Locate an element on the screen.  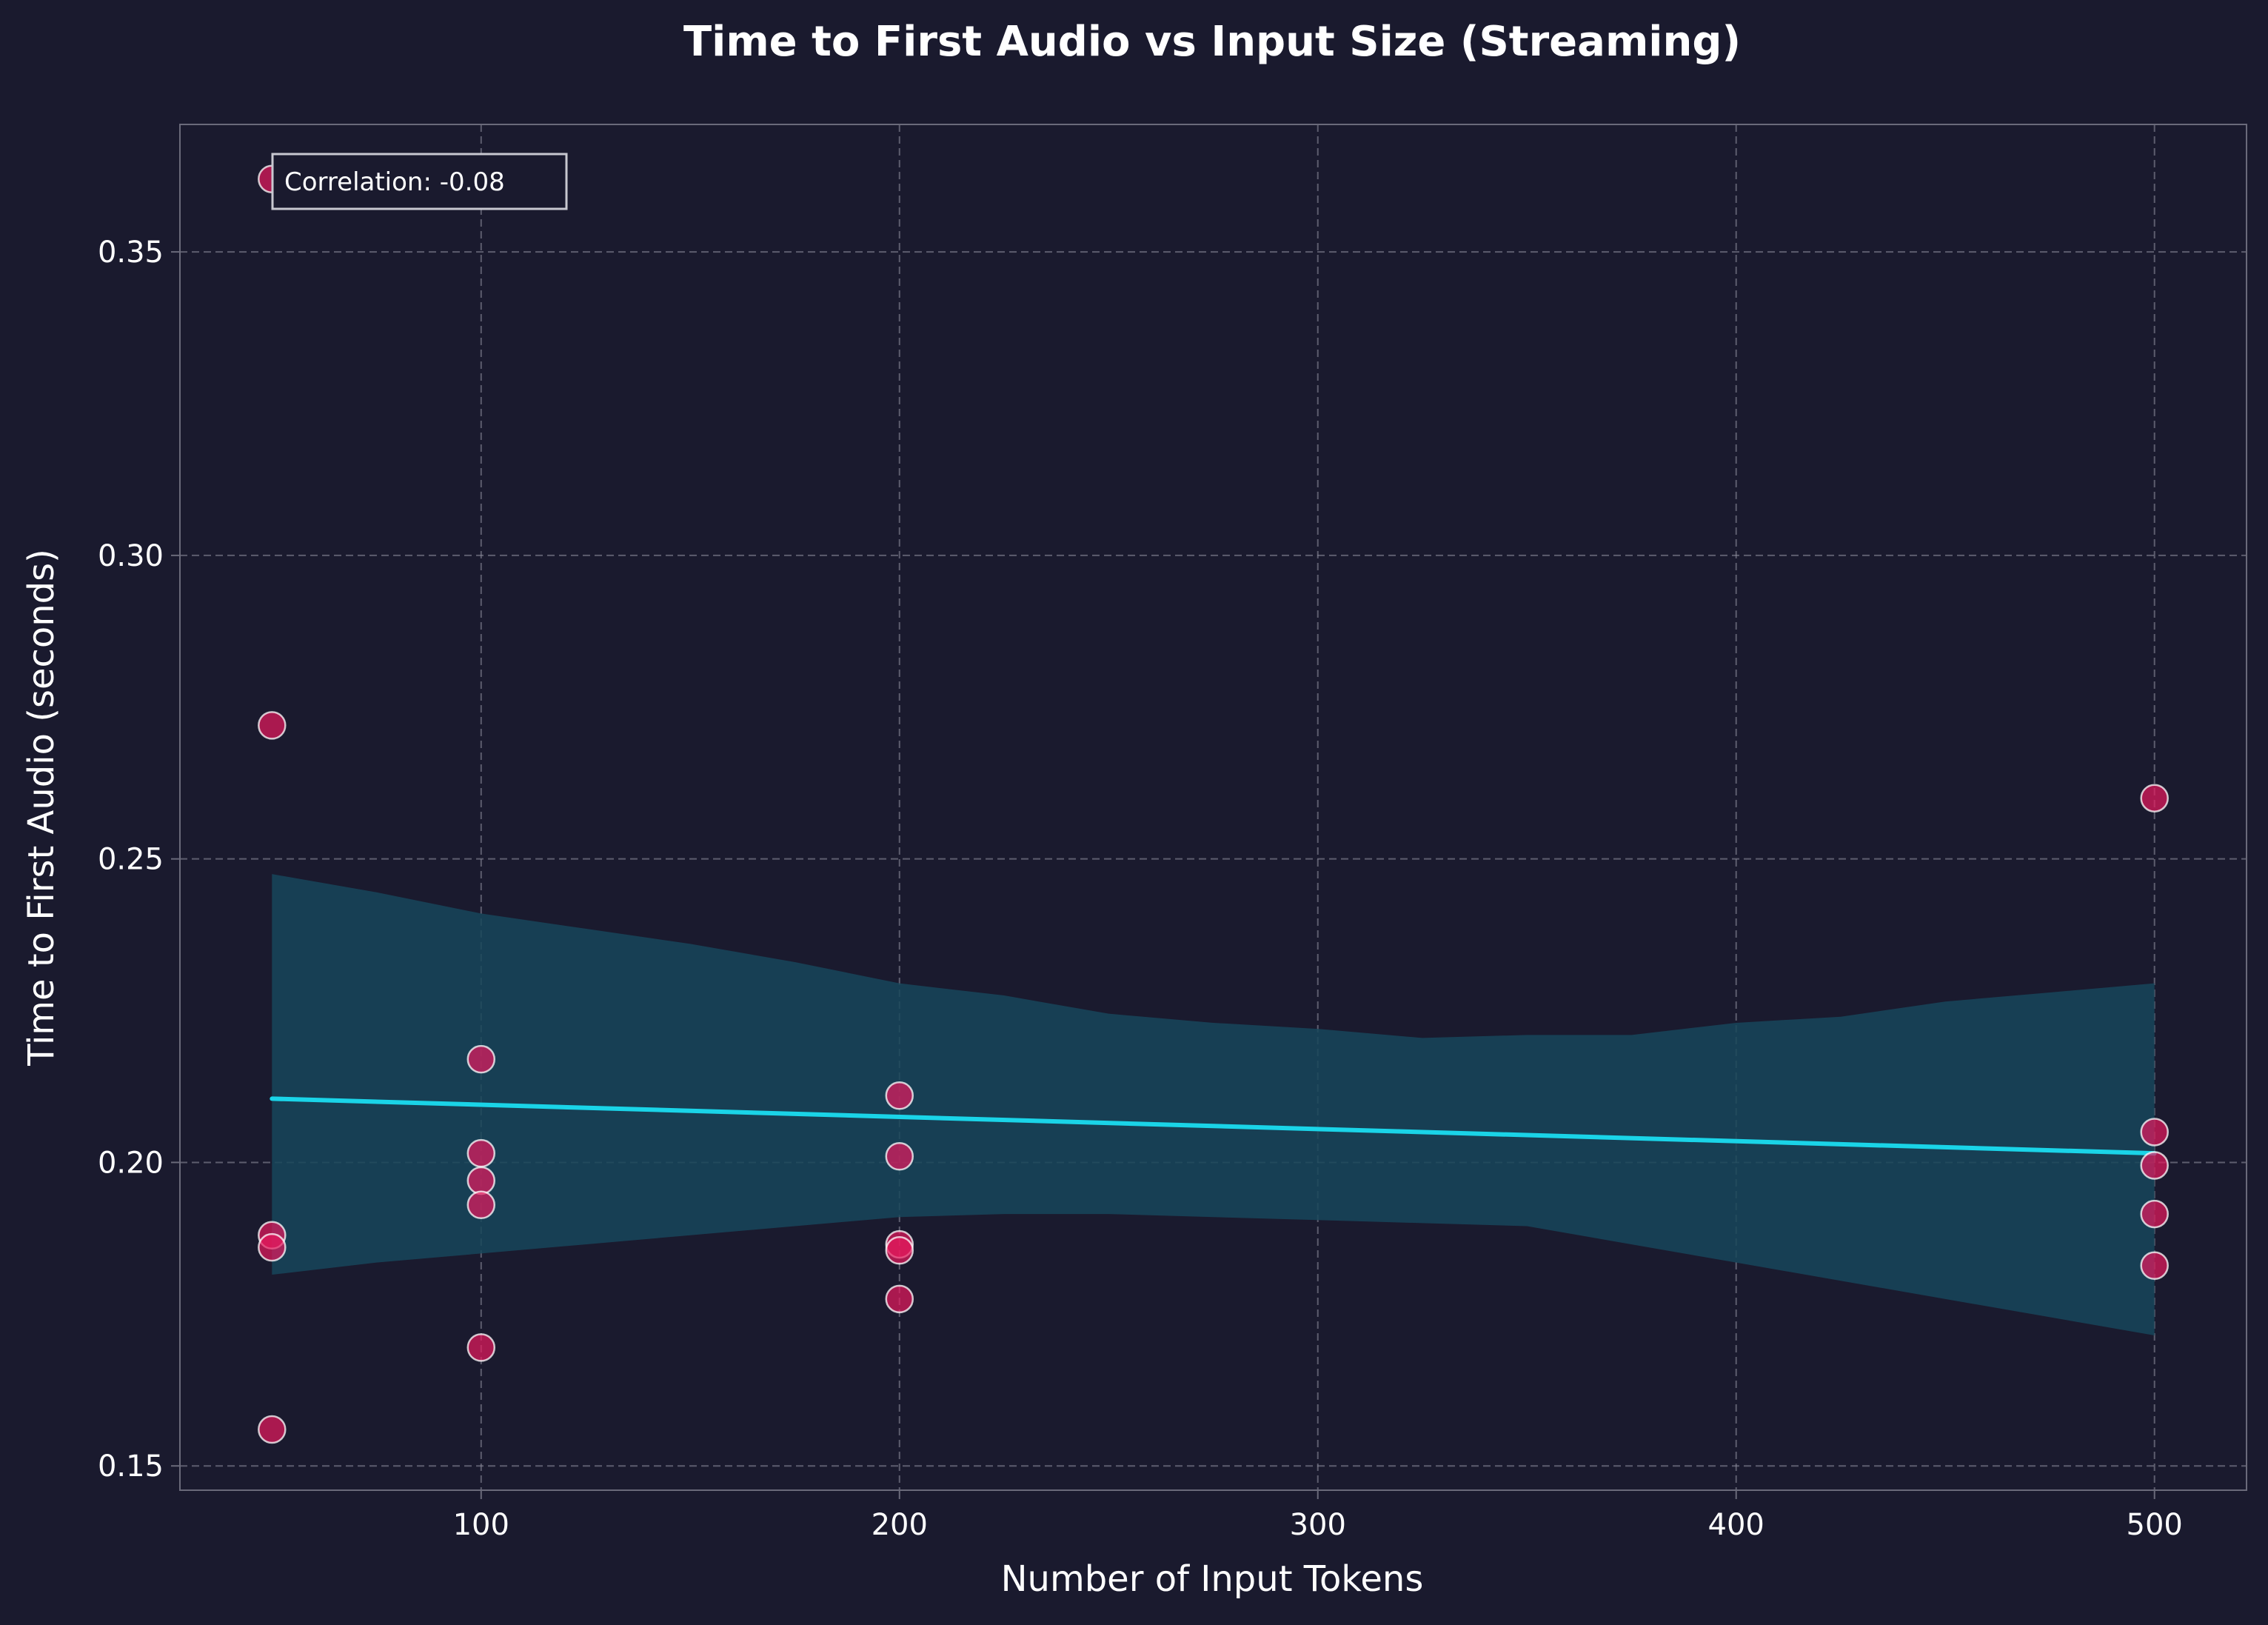
annotation-text: Correlation: -0.08 is located at coordinates (394, 182).